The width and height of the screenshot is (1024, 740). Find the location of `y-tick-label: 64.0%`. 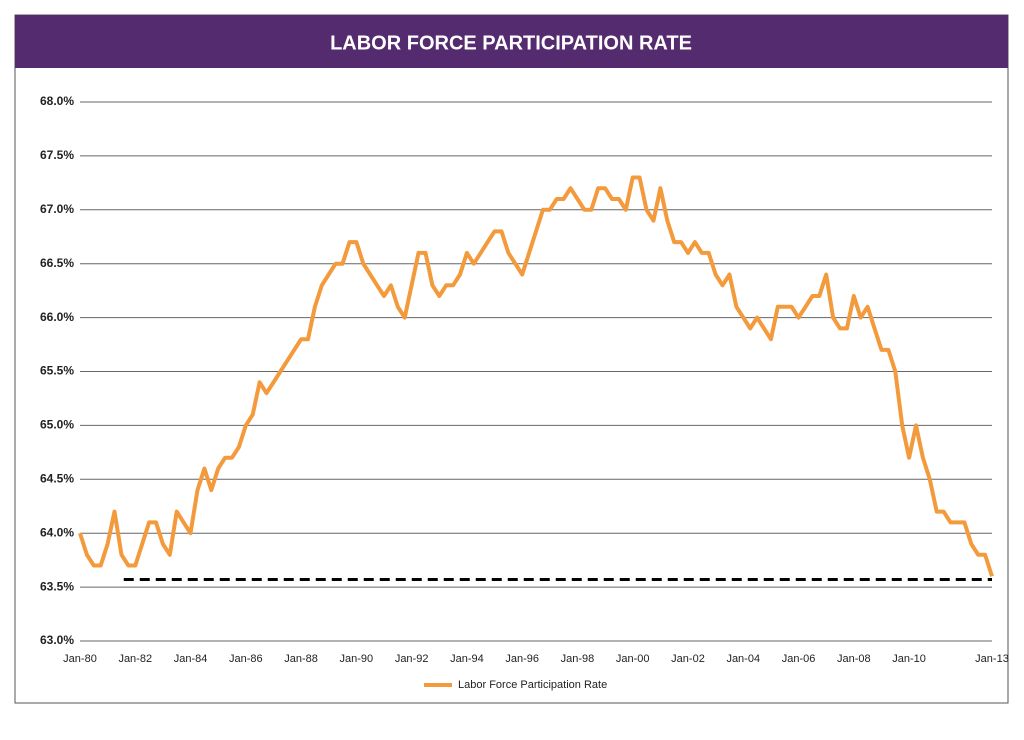

y-tick-label: 64.0% is located at coordinates (57, 532).